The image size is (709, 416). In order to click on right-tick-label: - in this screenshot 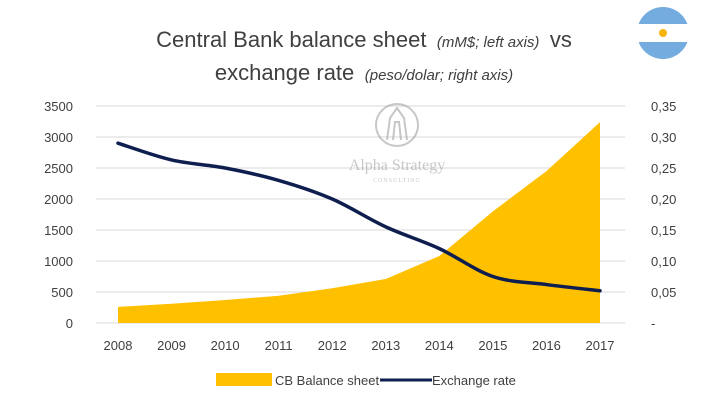, I will do `click(653, 323)`.